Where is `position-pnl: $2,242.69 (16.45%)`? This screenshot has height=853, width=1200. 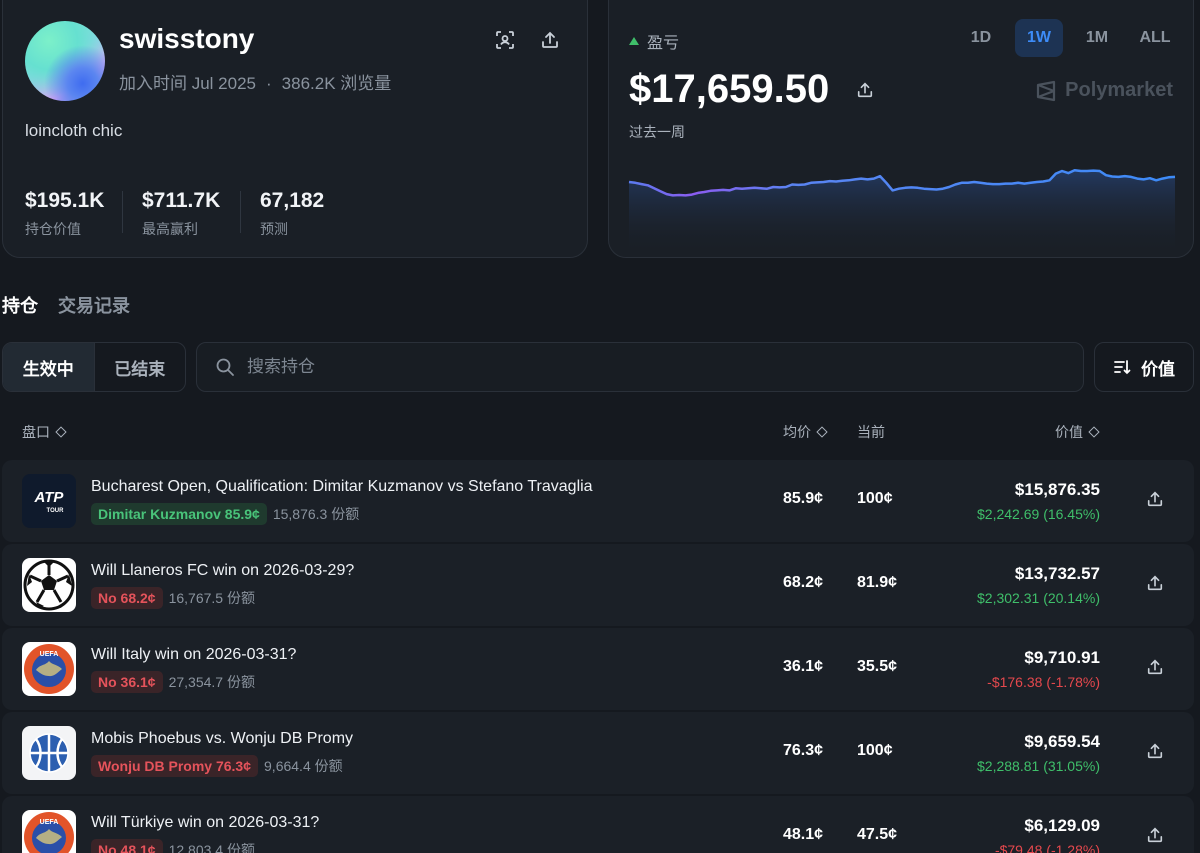
position-pnl: $2,242.69 (16.45%) is located at coordinates (1038, 514).